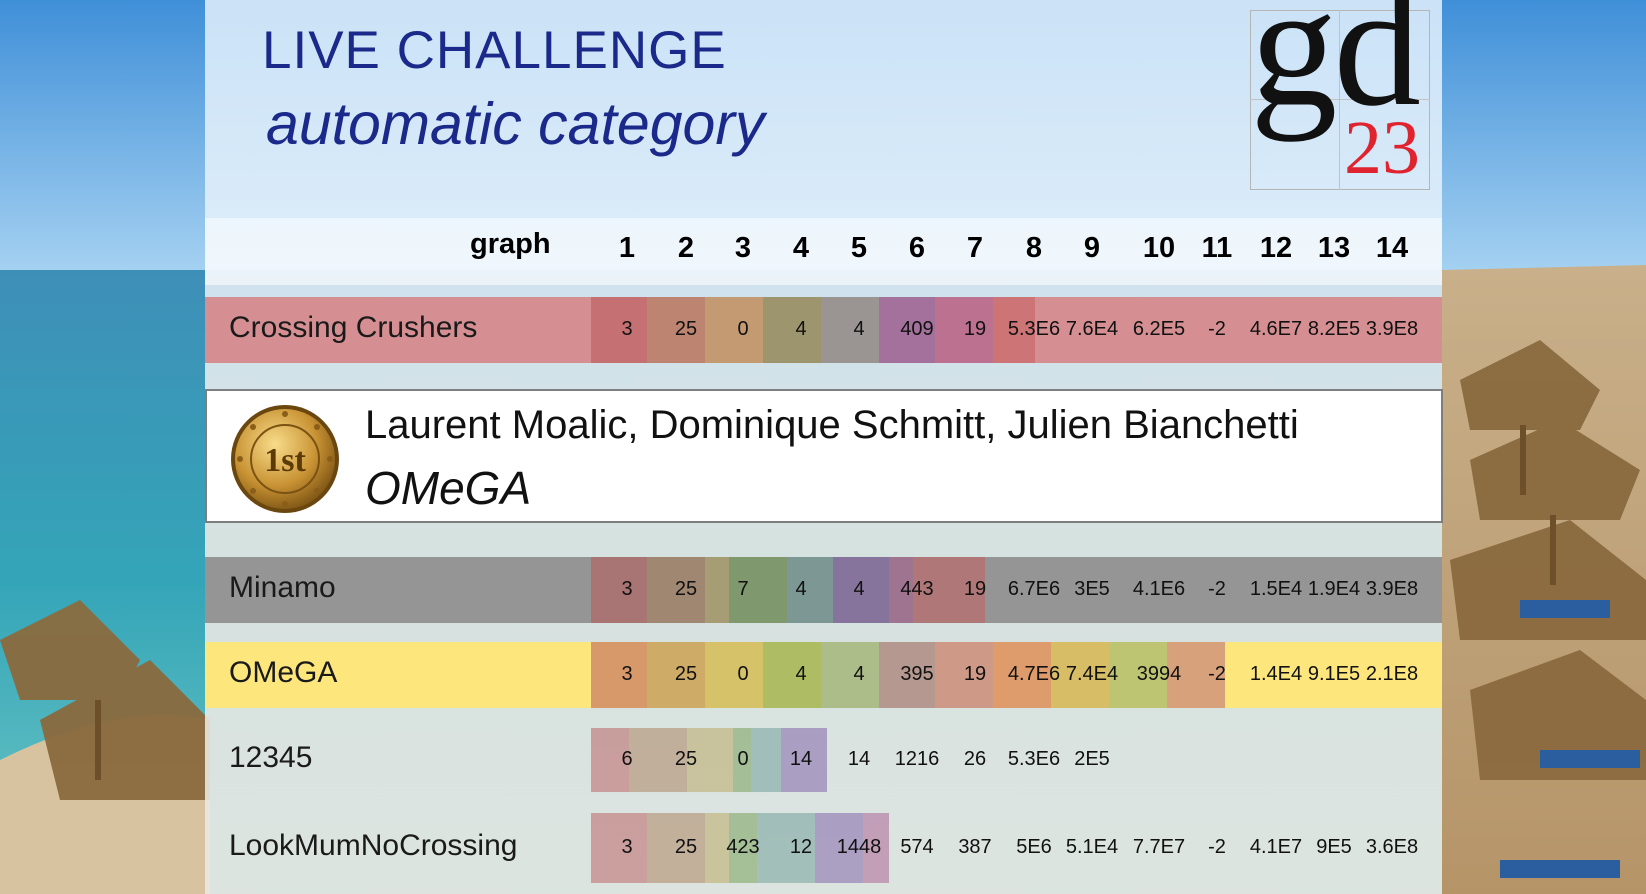 The width and height of the screenshot is (1646, 894). What do you see at coordinates (282, 587) in the screenshot?
I see `team-name: Minamo` at bounding box center [282, 587].